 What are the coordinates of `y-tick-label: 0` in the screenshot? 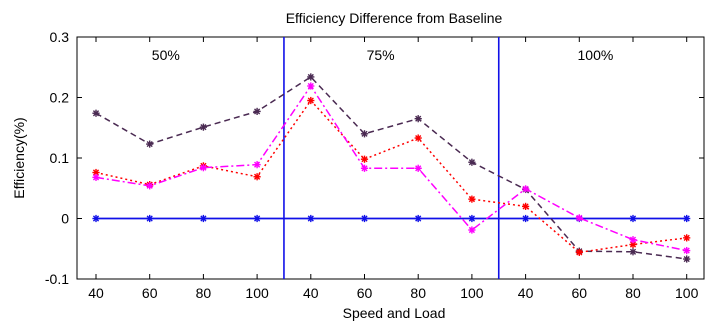 It's located at (65, 219).